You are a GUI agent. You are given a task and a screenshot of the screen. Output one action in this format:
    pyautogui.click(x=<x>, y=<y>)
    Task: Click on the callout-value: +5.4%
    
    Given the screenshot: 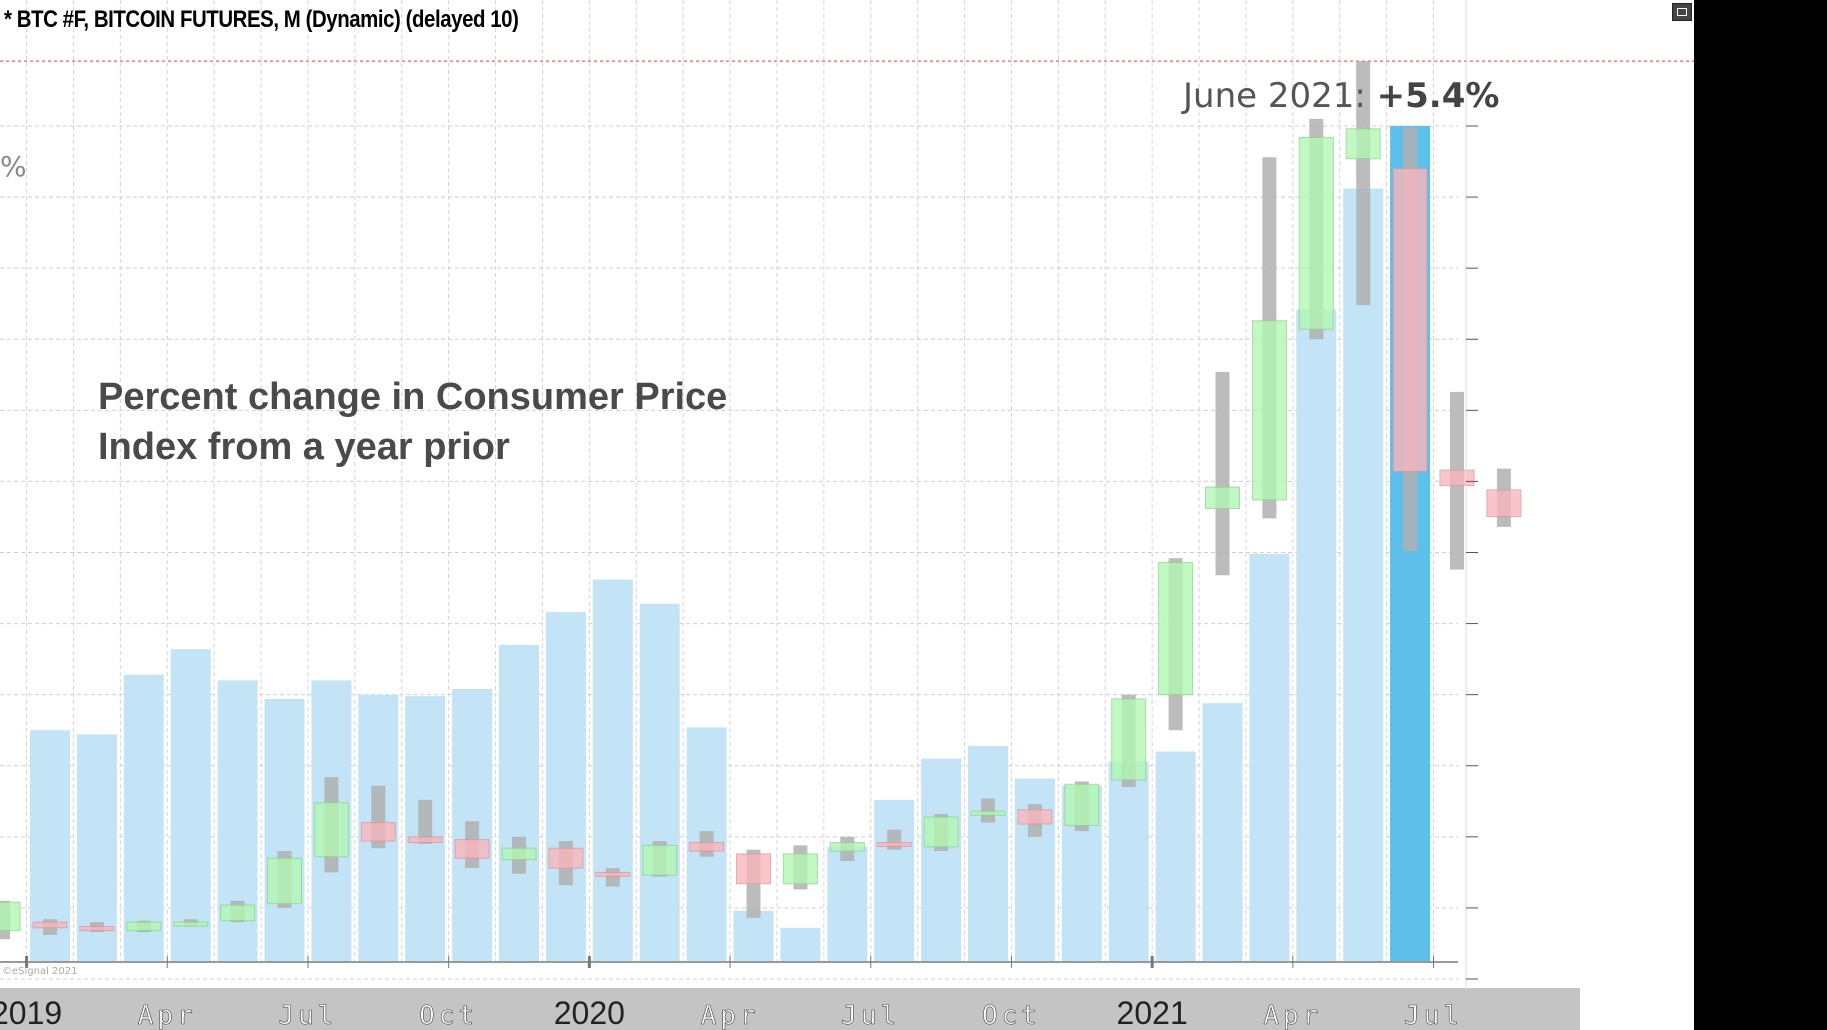 What is the action you would take?
    pyautogui.click(x=1438, y=96)
    